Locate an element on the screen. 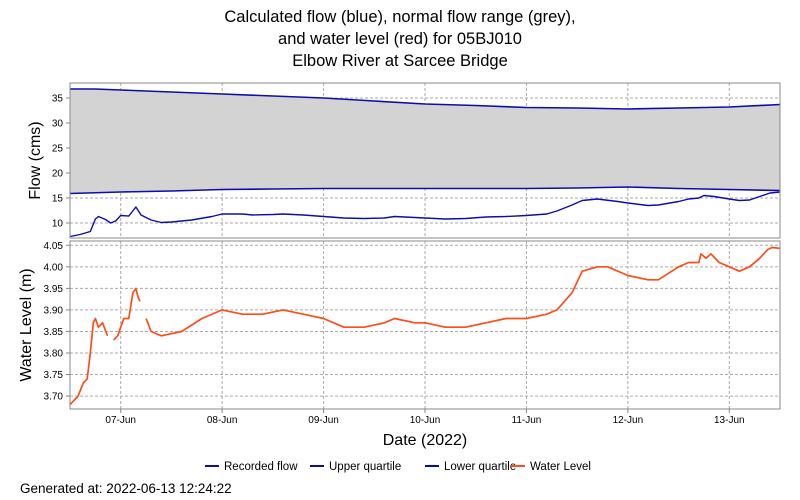 Image resolution: width=800 pixels, height=500 pixels. x-tick-label: 07-Jun is located at coordinates (120, 420).